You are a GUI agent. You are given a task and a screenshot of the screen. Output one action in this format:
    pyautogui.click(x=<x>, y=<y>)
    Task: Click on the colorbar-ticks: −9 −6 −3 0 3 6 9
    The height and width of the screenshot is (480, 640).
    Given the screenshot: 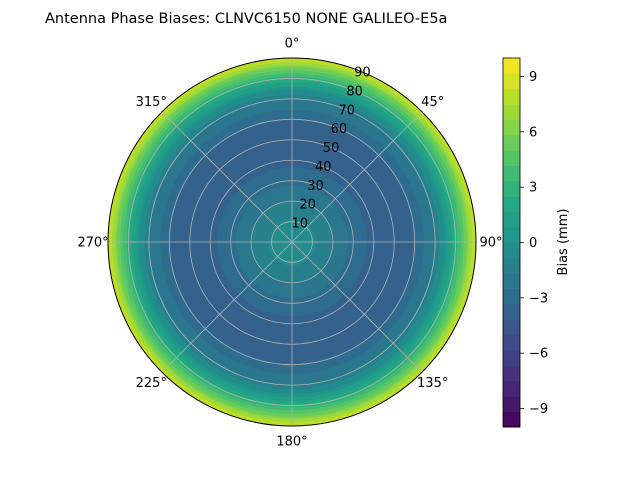 What is the action you would take?
    pyautogui.click(x=534, y=243)
    